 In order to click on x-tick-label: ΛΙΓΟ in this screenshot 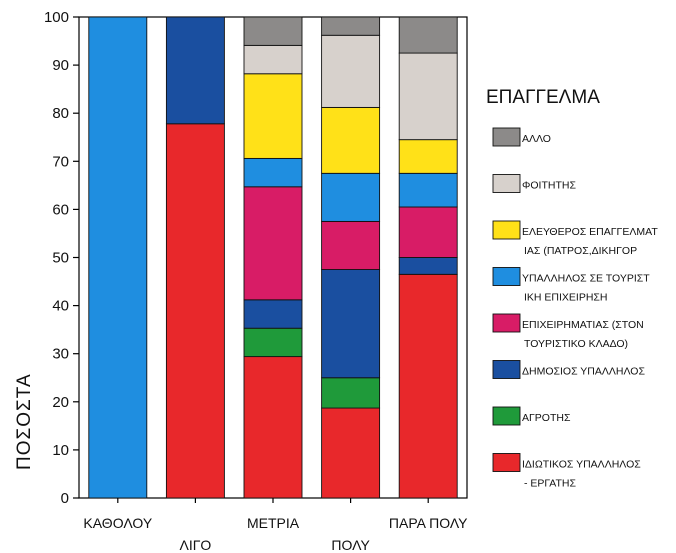, I will do `click(195, 545)`.